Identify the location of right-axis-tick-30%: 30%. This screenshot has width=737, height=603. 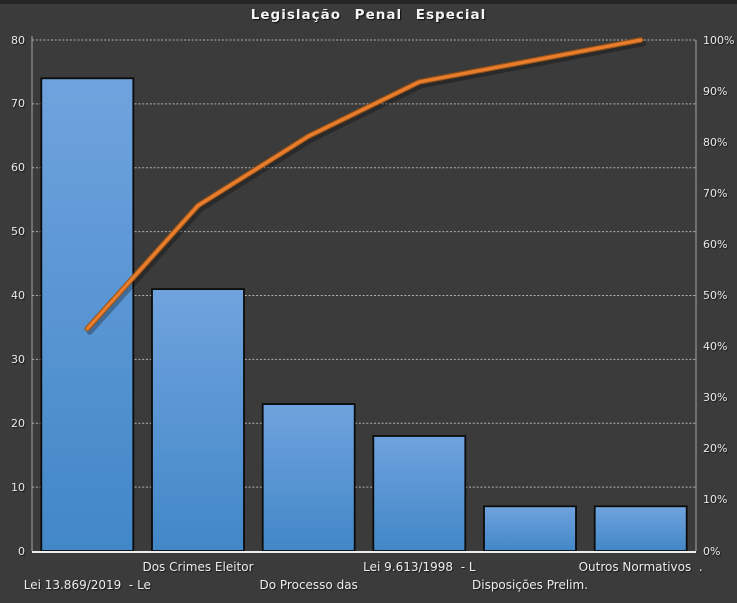
(715, 398).